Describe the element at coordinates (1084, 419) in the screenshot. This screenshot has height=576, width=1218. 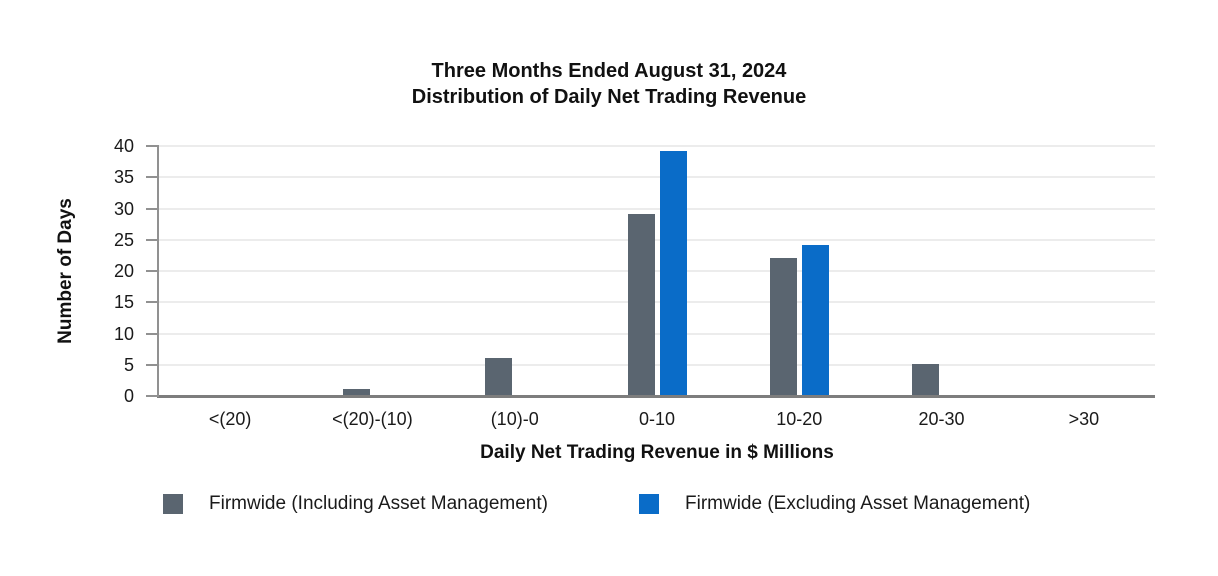
I see `x-category-label-6: >30` at that location.